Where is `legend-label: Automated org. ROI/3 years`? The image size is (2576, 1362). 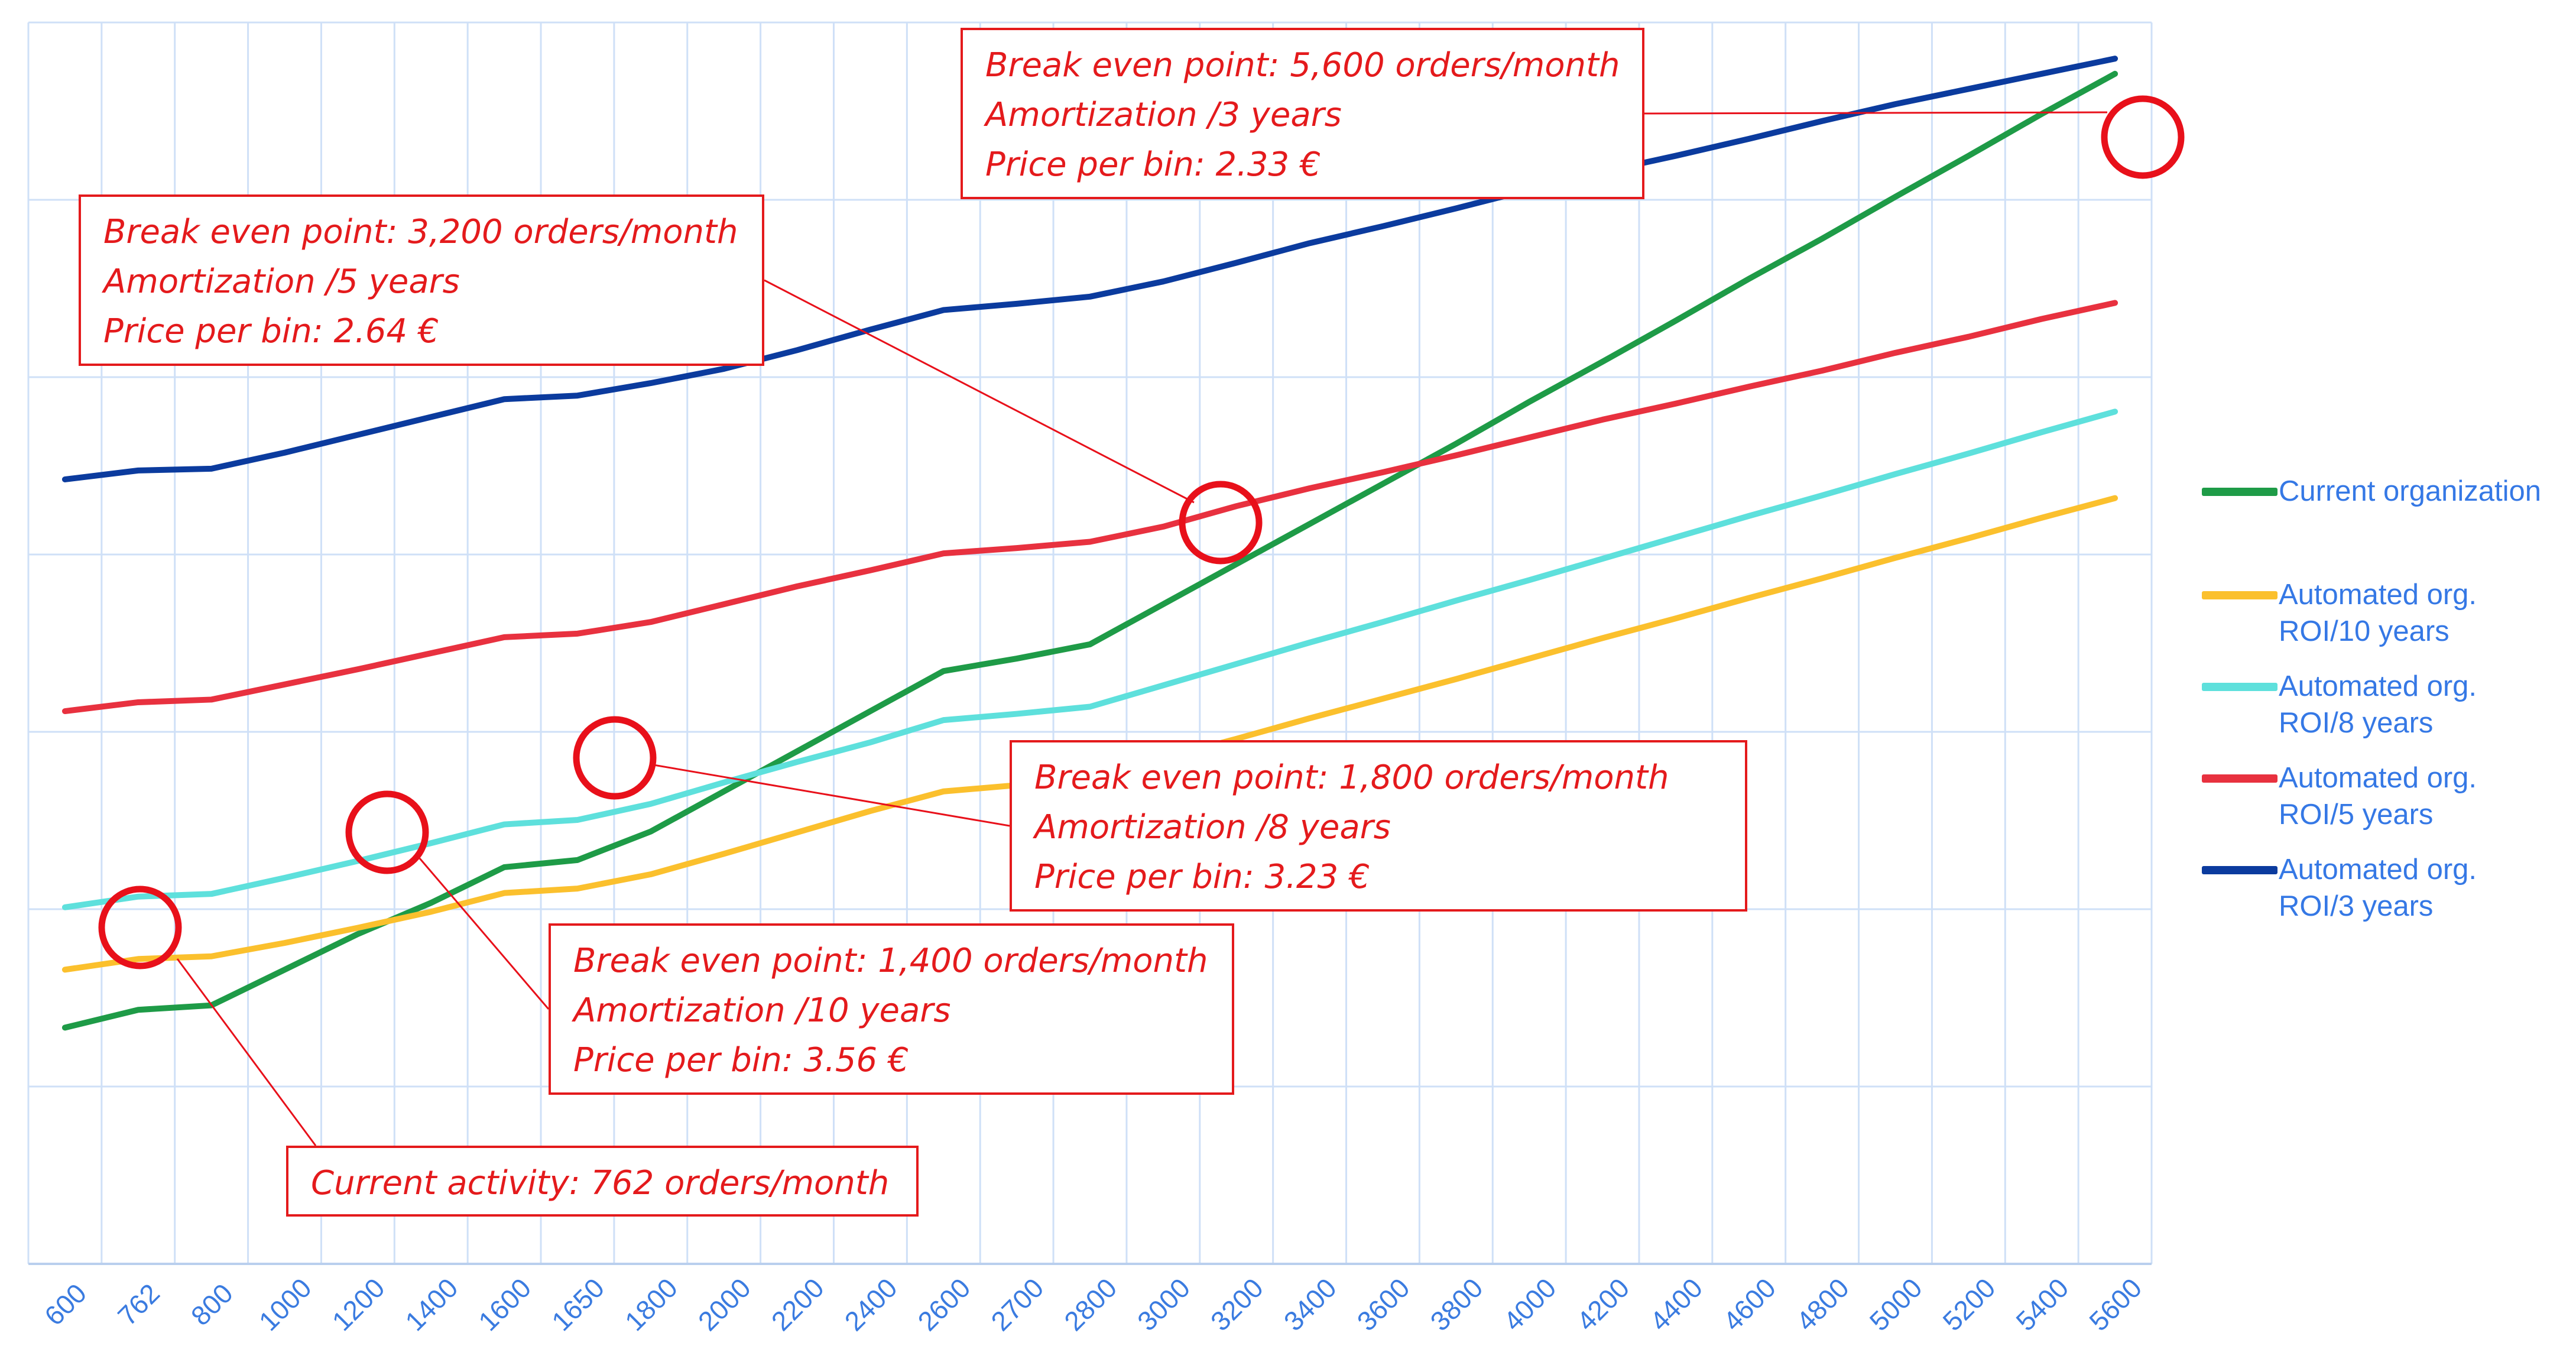 legend-label: Automated org. ROI/3 years is located at coordinates (2378, 888).